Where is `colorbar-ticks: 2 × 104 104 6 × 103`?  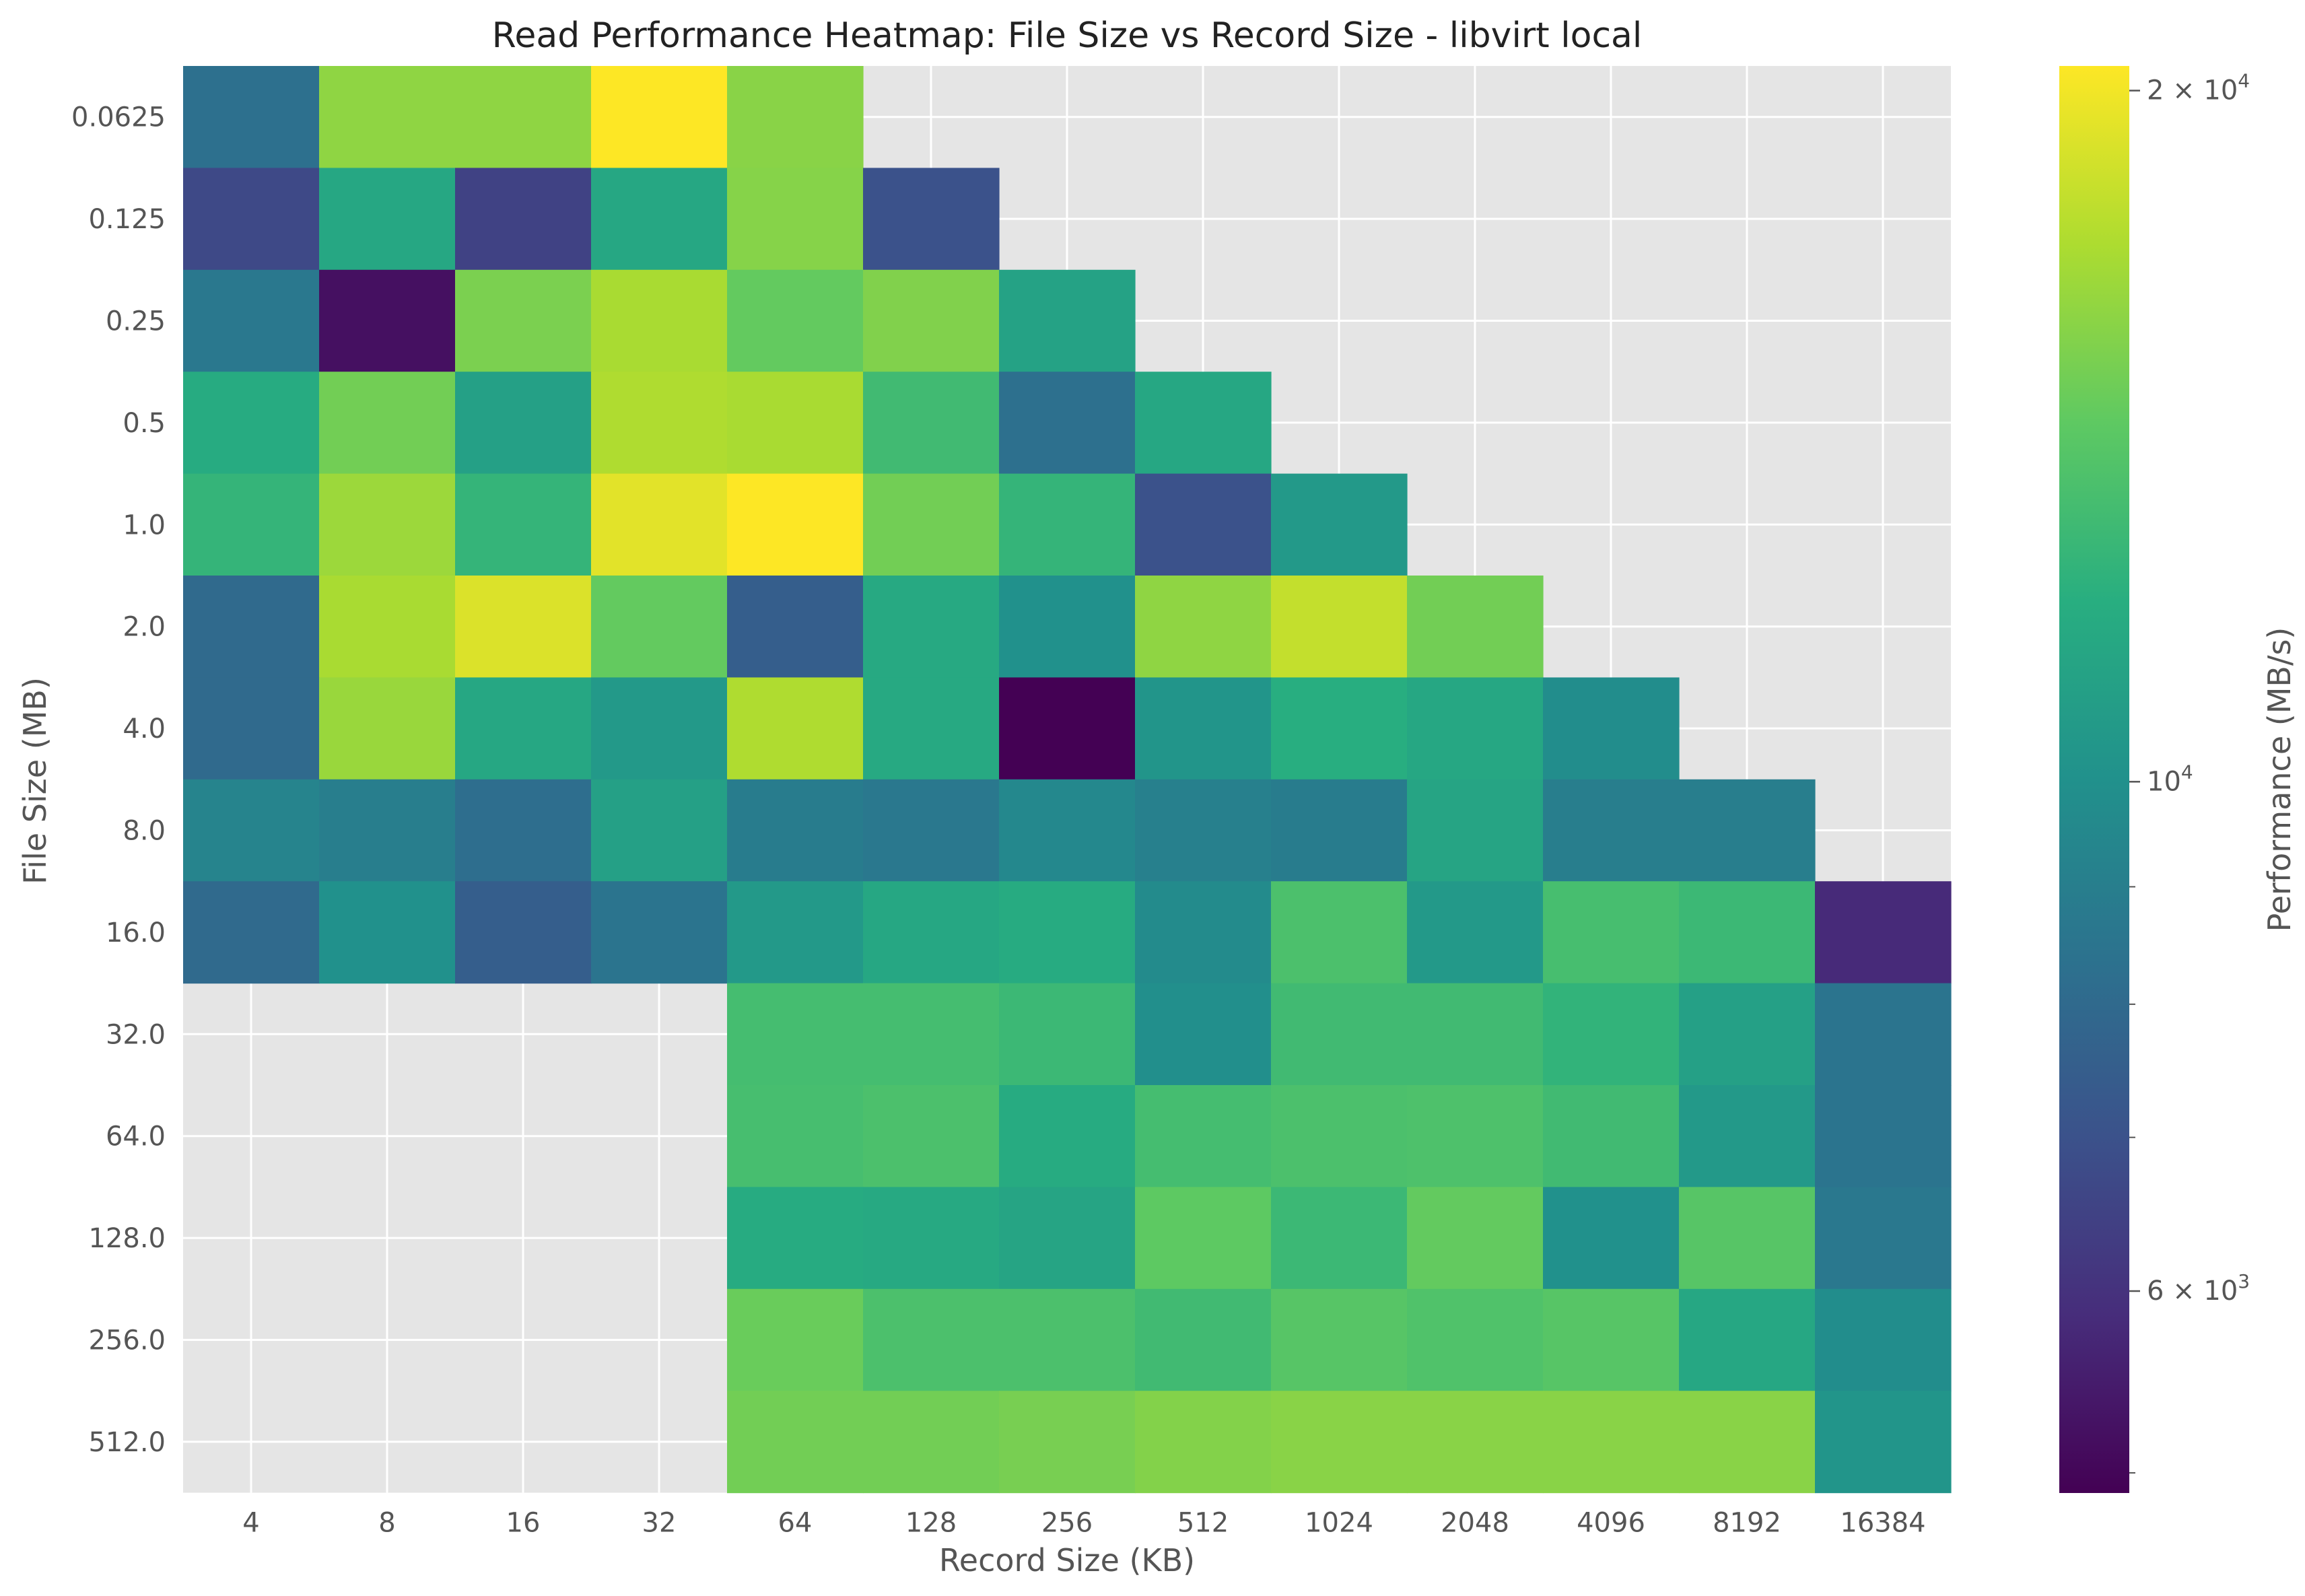
colorbar-ticks: 2 × 104 104 6 × 103 is located at coordinates (2189, 772).